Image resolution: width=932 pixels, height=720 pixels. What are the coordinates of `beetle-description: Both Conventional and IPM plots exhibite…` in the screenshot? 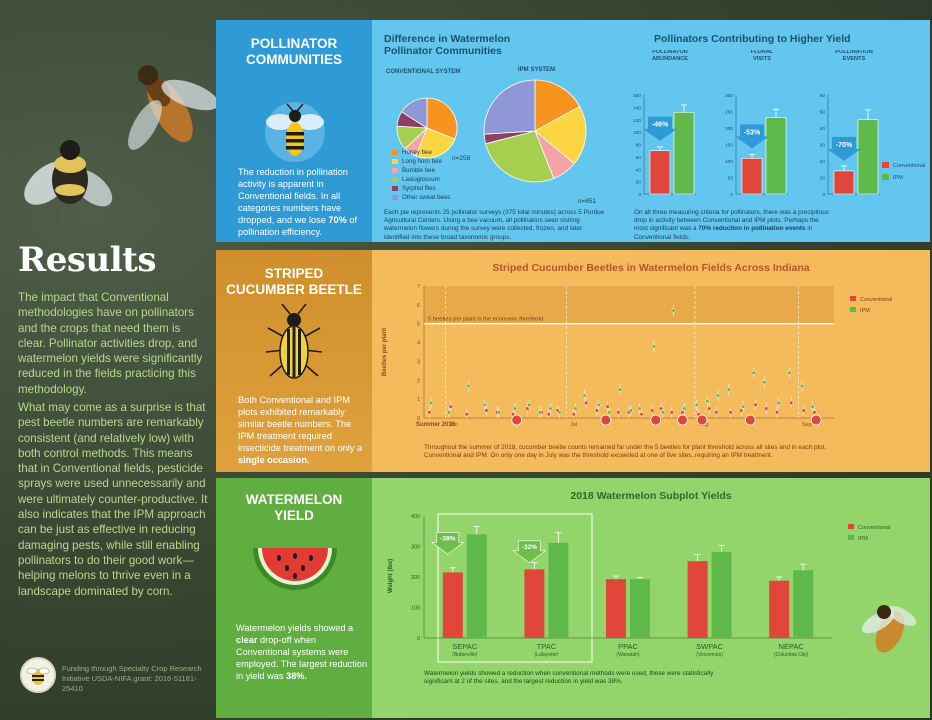 It's located at (300, 430).